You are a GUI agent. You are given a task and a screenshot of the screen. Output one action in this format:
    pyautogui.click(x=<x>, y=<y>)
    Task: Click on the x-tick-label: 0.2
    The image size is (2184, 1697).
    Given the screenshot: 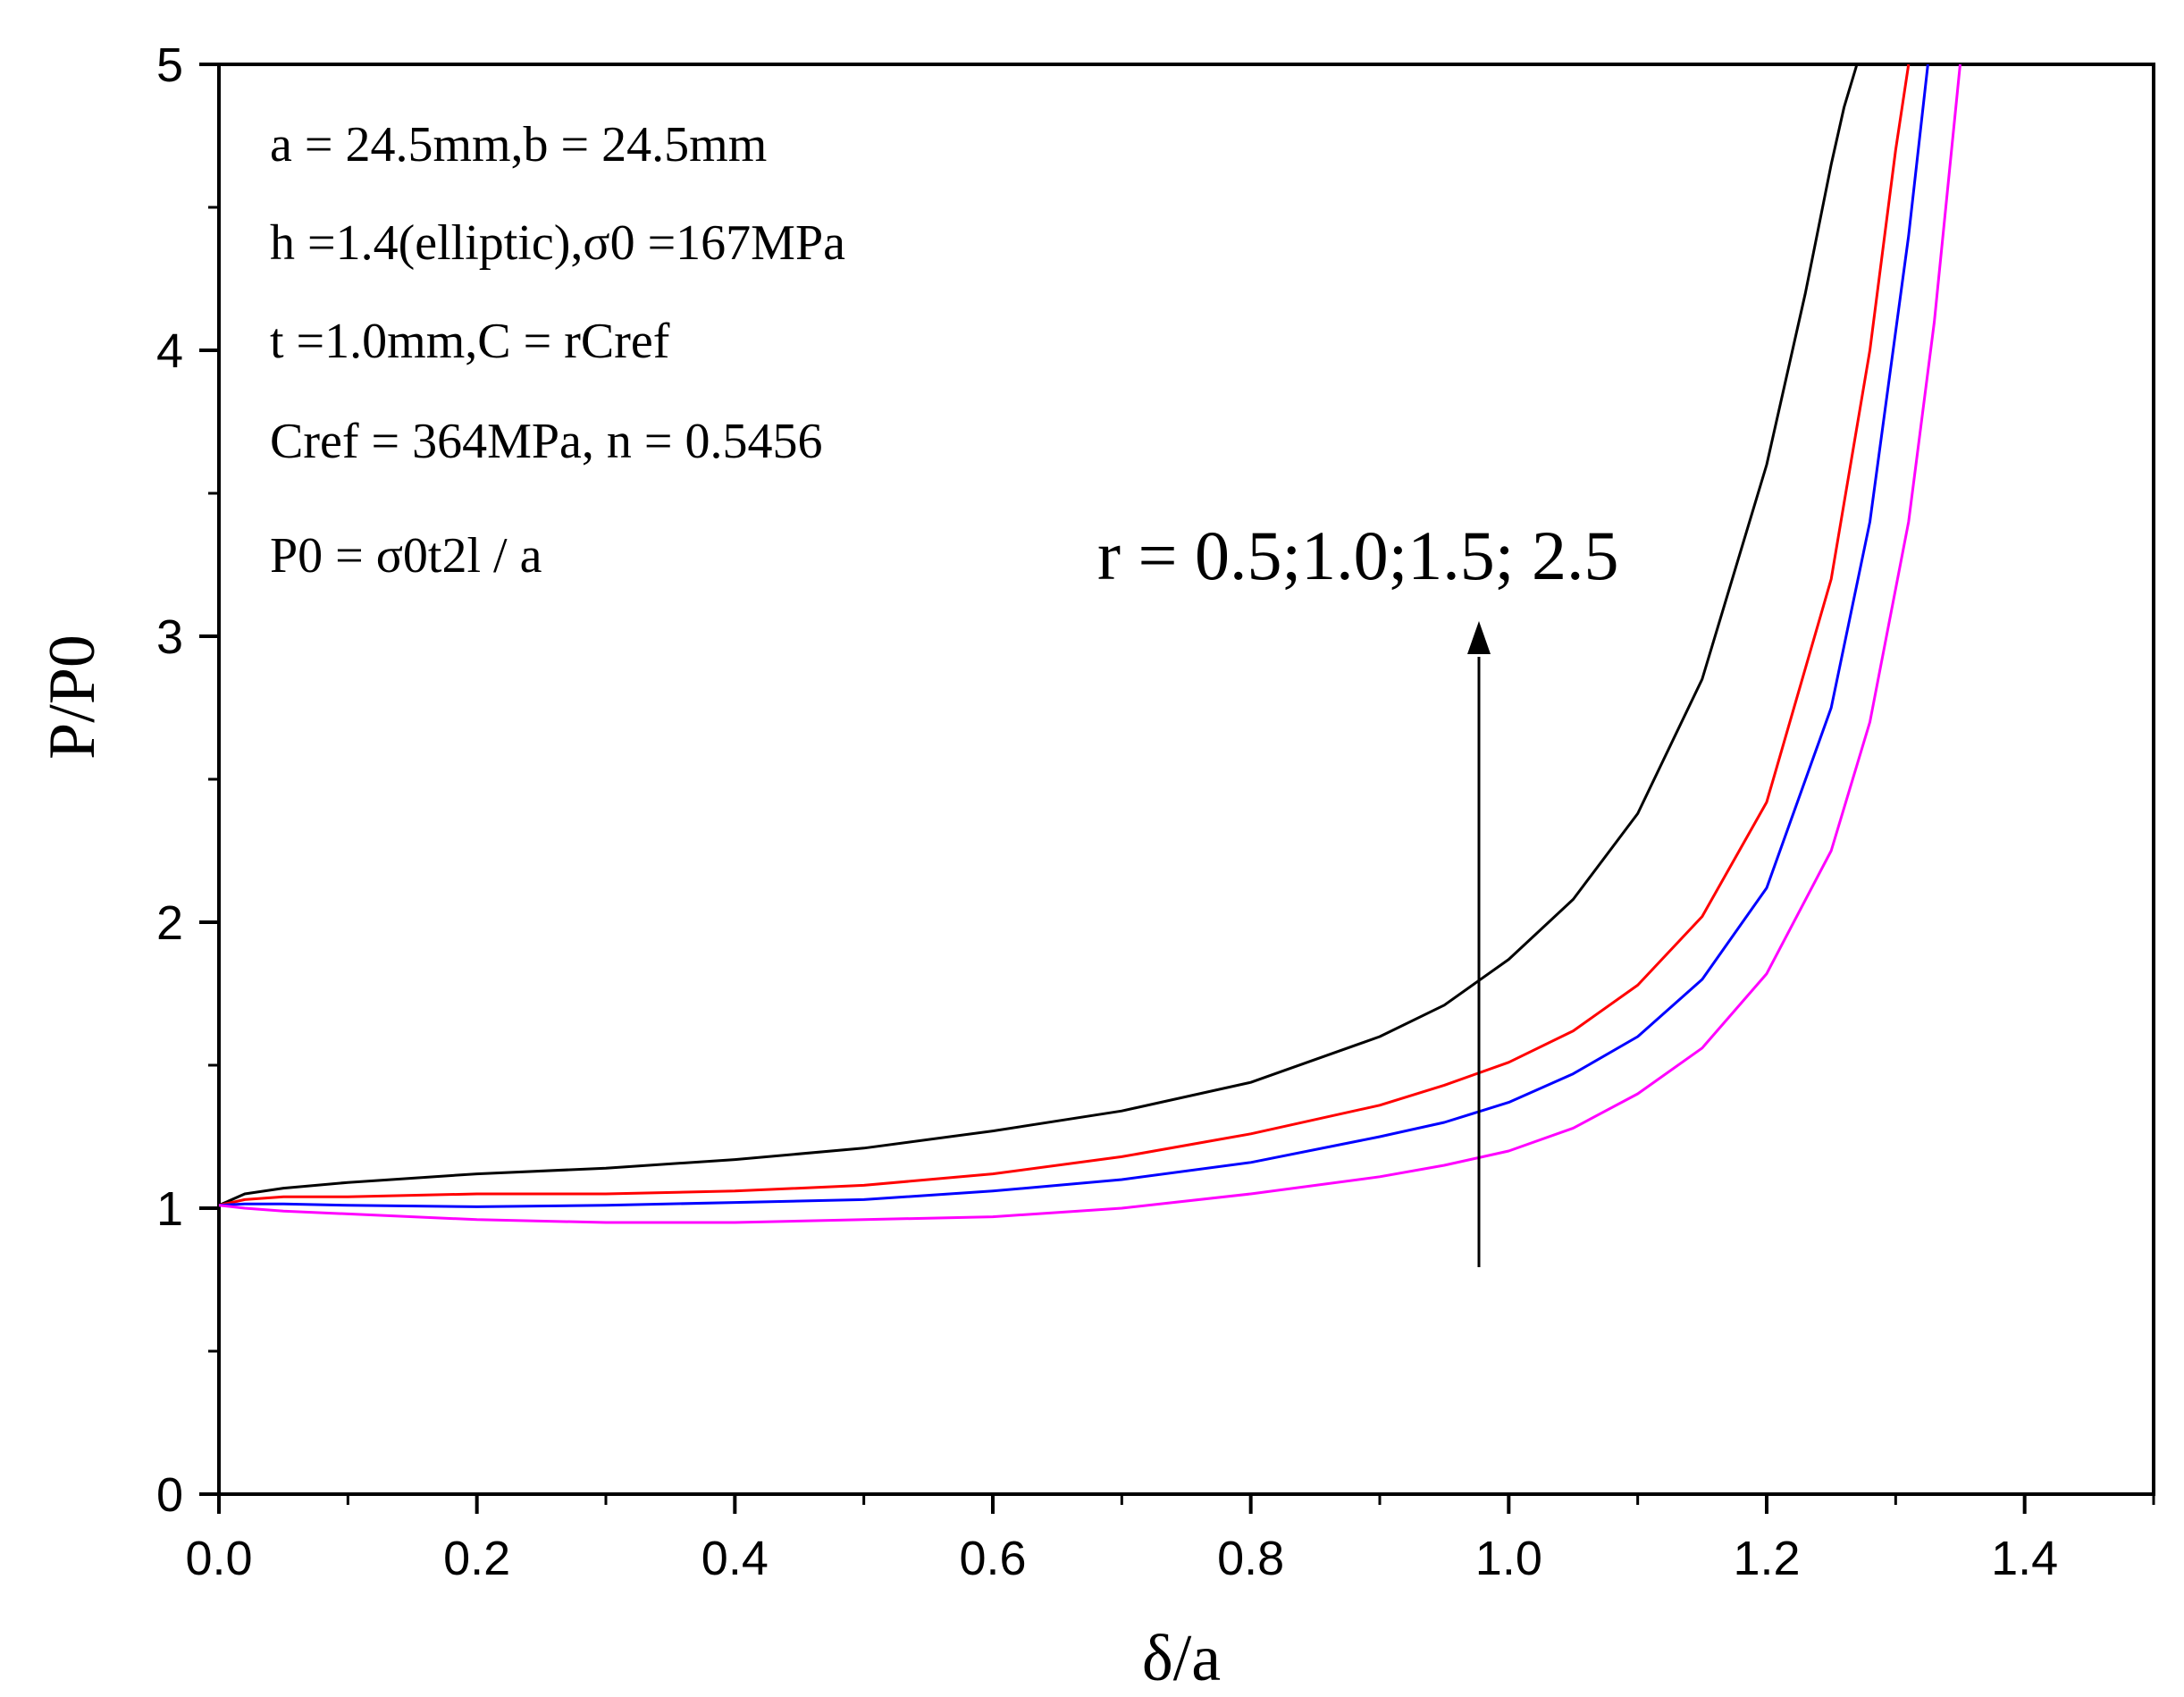 What is the action you would take?
    pyautogui.click(x=476, y=1558)
    